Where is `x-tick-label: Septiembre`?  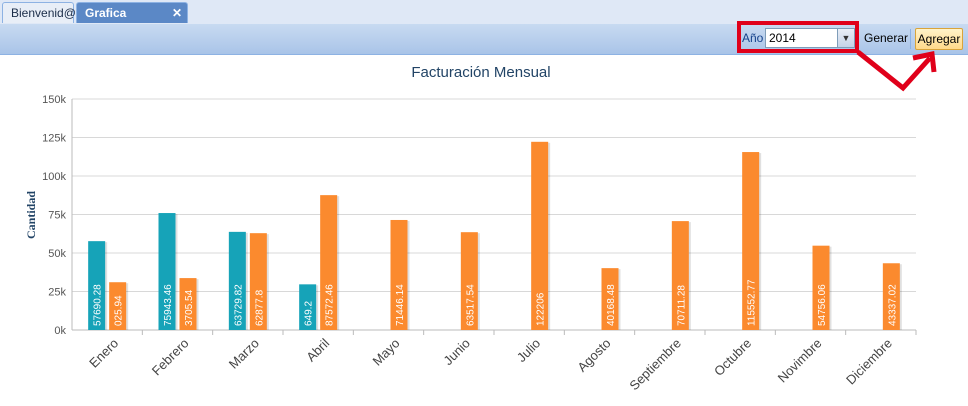
x-tick-label: Septiembre is located at coordinates (655, 365).